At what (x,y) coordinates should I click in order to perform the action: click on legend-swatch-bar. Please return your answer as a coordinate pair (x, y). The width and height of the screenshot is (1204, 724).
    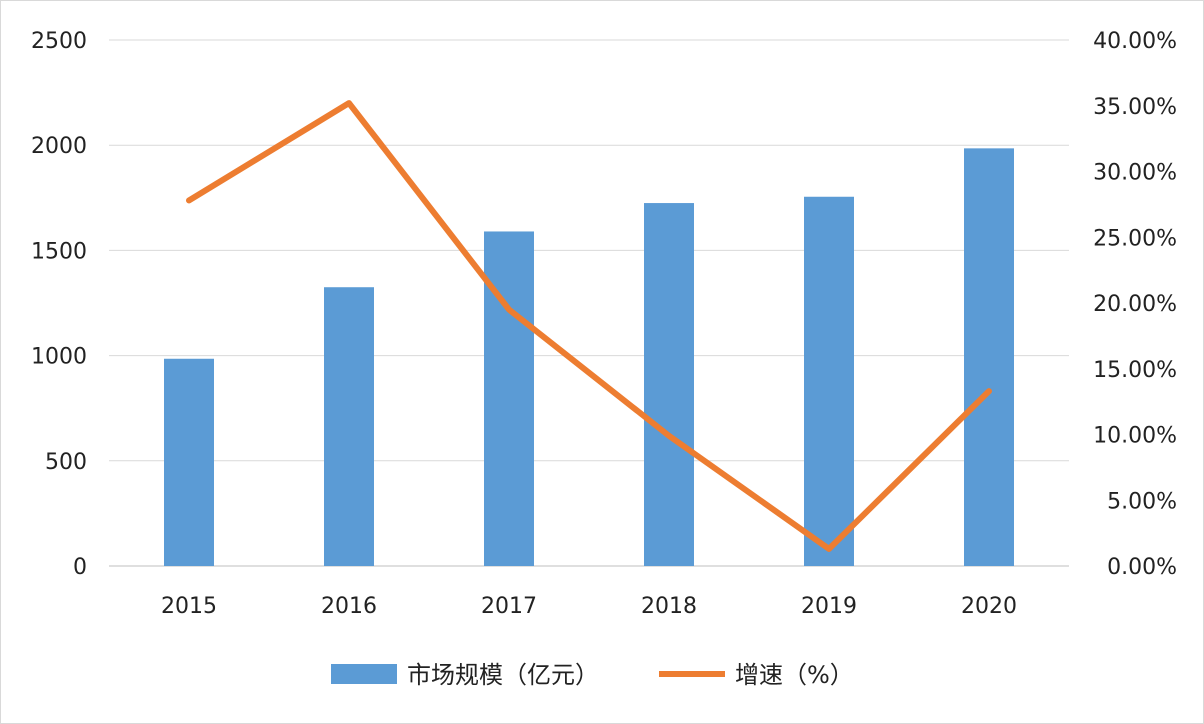
    Looking at the image, I should click on (364, 674).